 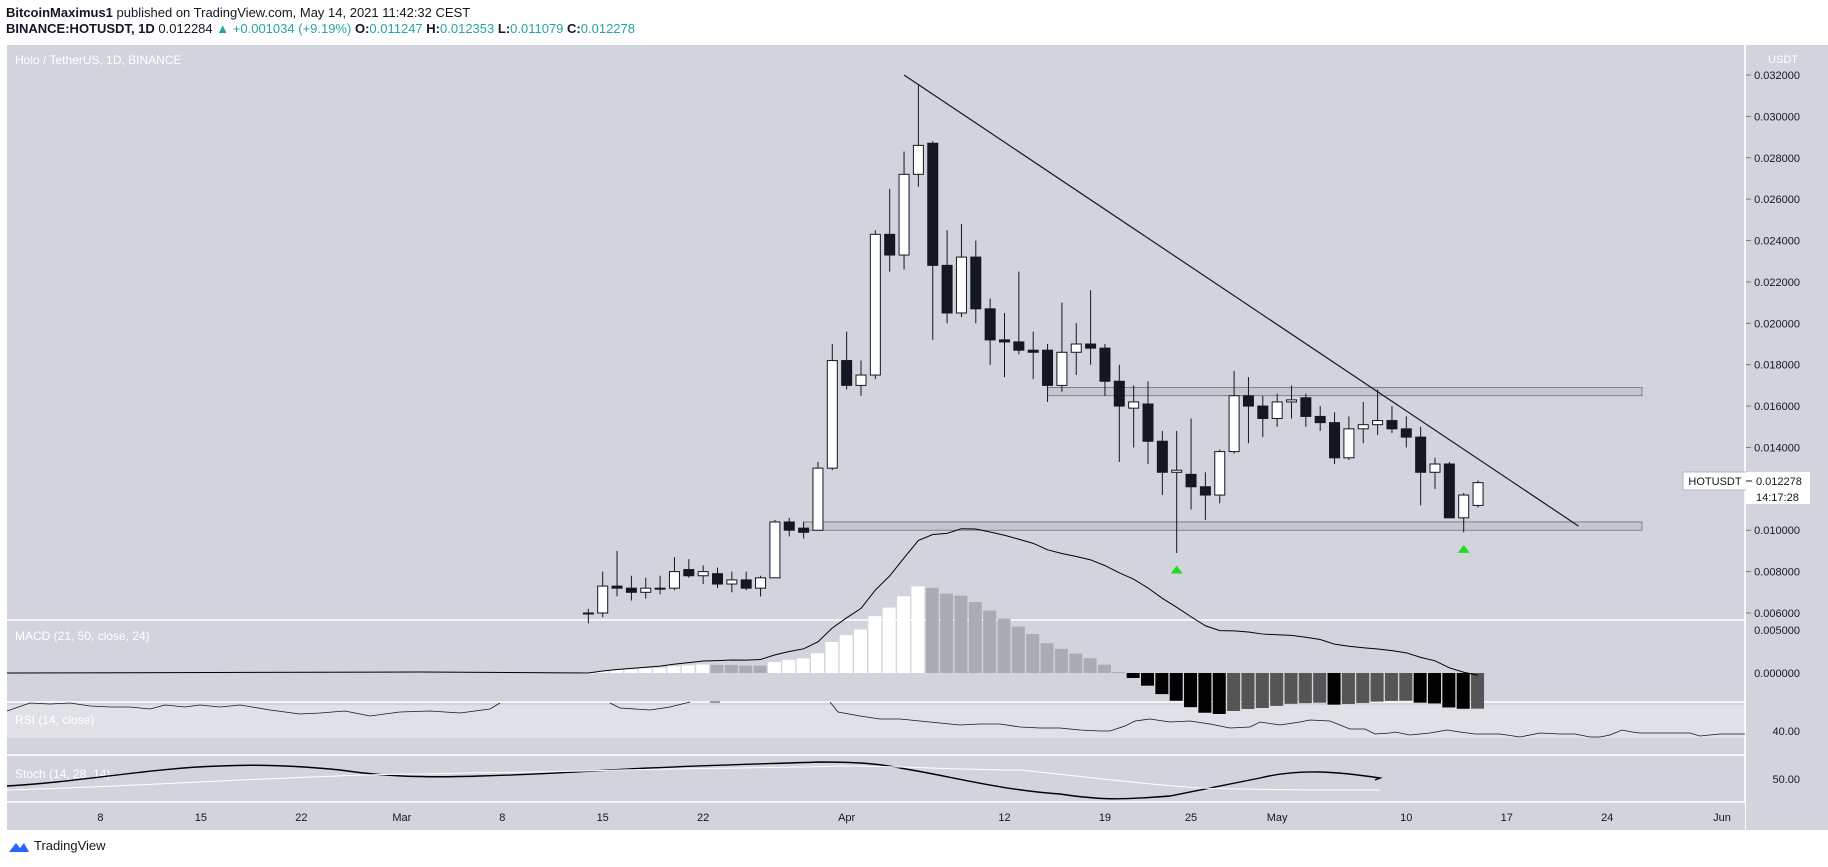 What do you see at coordinates (913, 818) in the screenshot?
I see `time-axis-ticks: 8 15 22 Mar 8 15 22 Apr 12 19 25 May 10 17 24 Jun` at bounding box center [913, 818].